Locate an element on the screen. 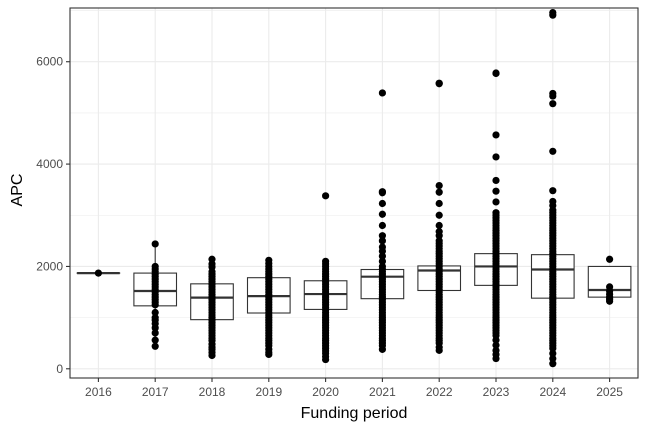 The width and height of the screenshot is (648, 432). points-2025 is located at coordinates (610, 280).